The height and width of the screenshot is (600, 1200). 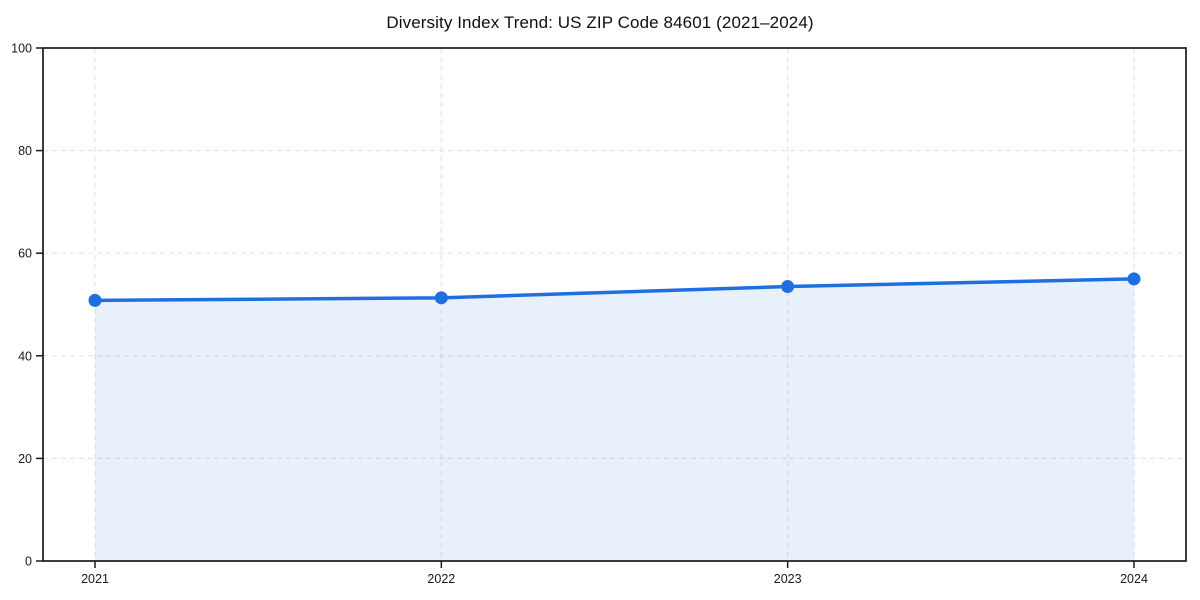 What do you see at coordinates (25, 254) in the screenshot?
I see `y-tick-label-60: 60` at bounding box center [25, 254].